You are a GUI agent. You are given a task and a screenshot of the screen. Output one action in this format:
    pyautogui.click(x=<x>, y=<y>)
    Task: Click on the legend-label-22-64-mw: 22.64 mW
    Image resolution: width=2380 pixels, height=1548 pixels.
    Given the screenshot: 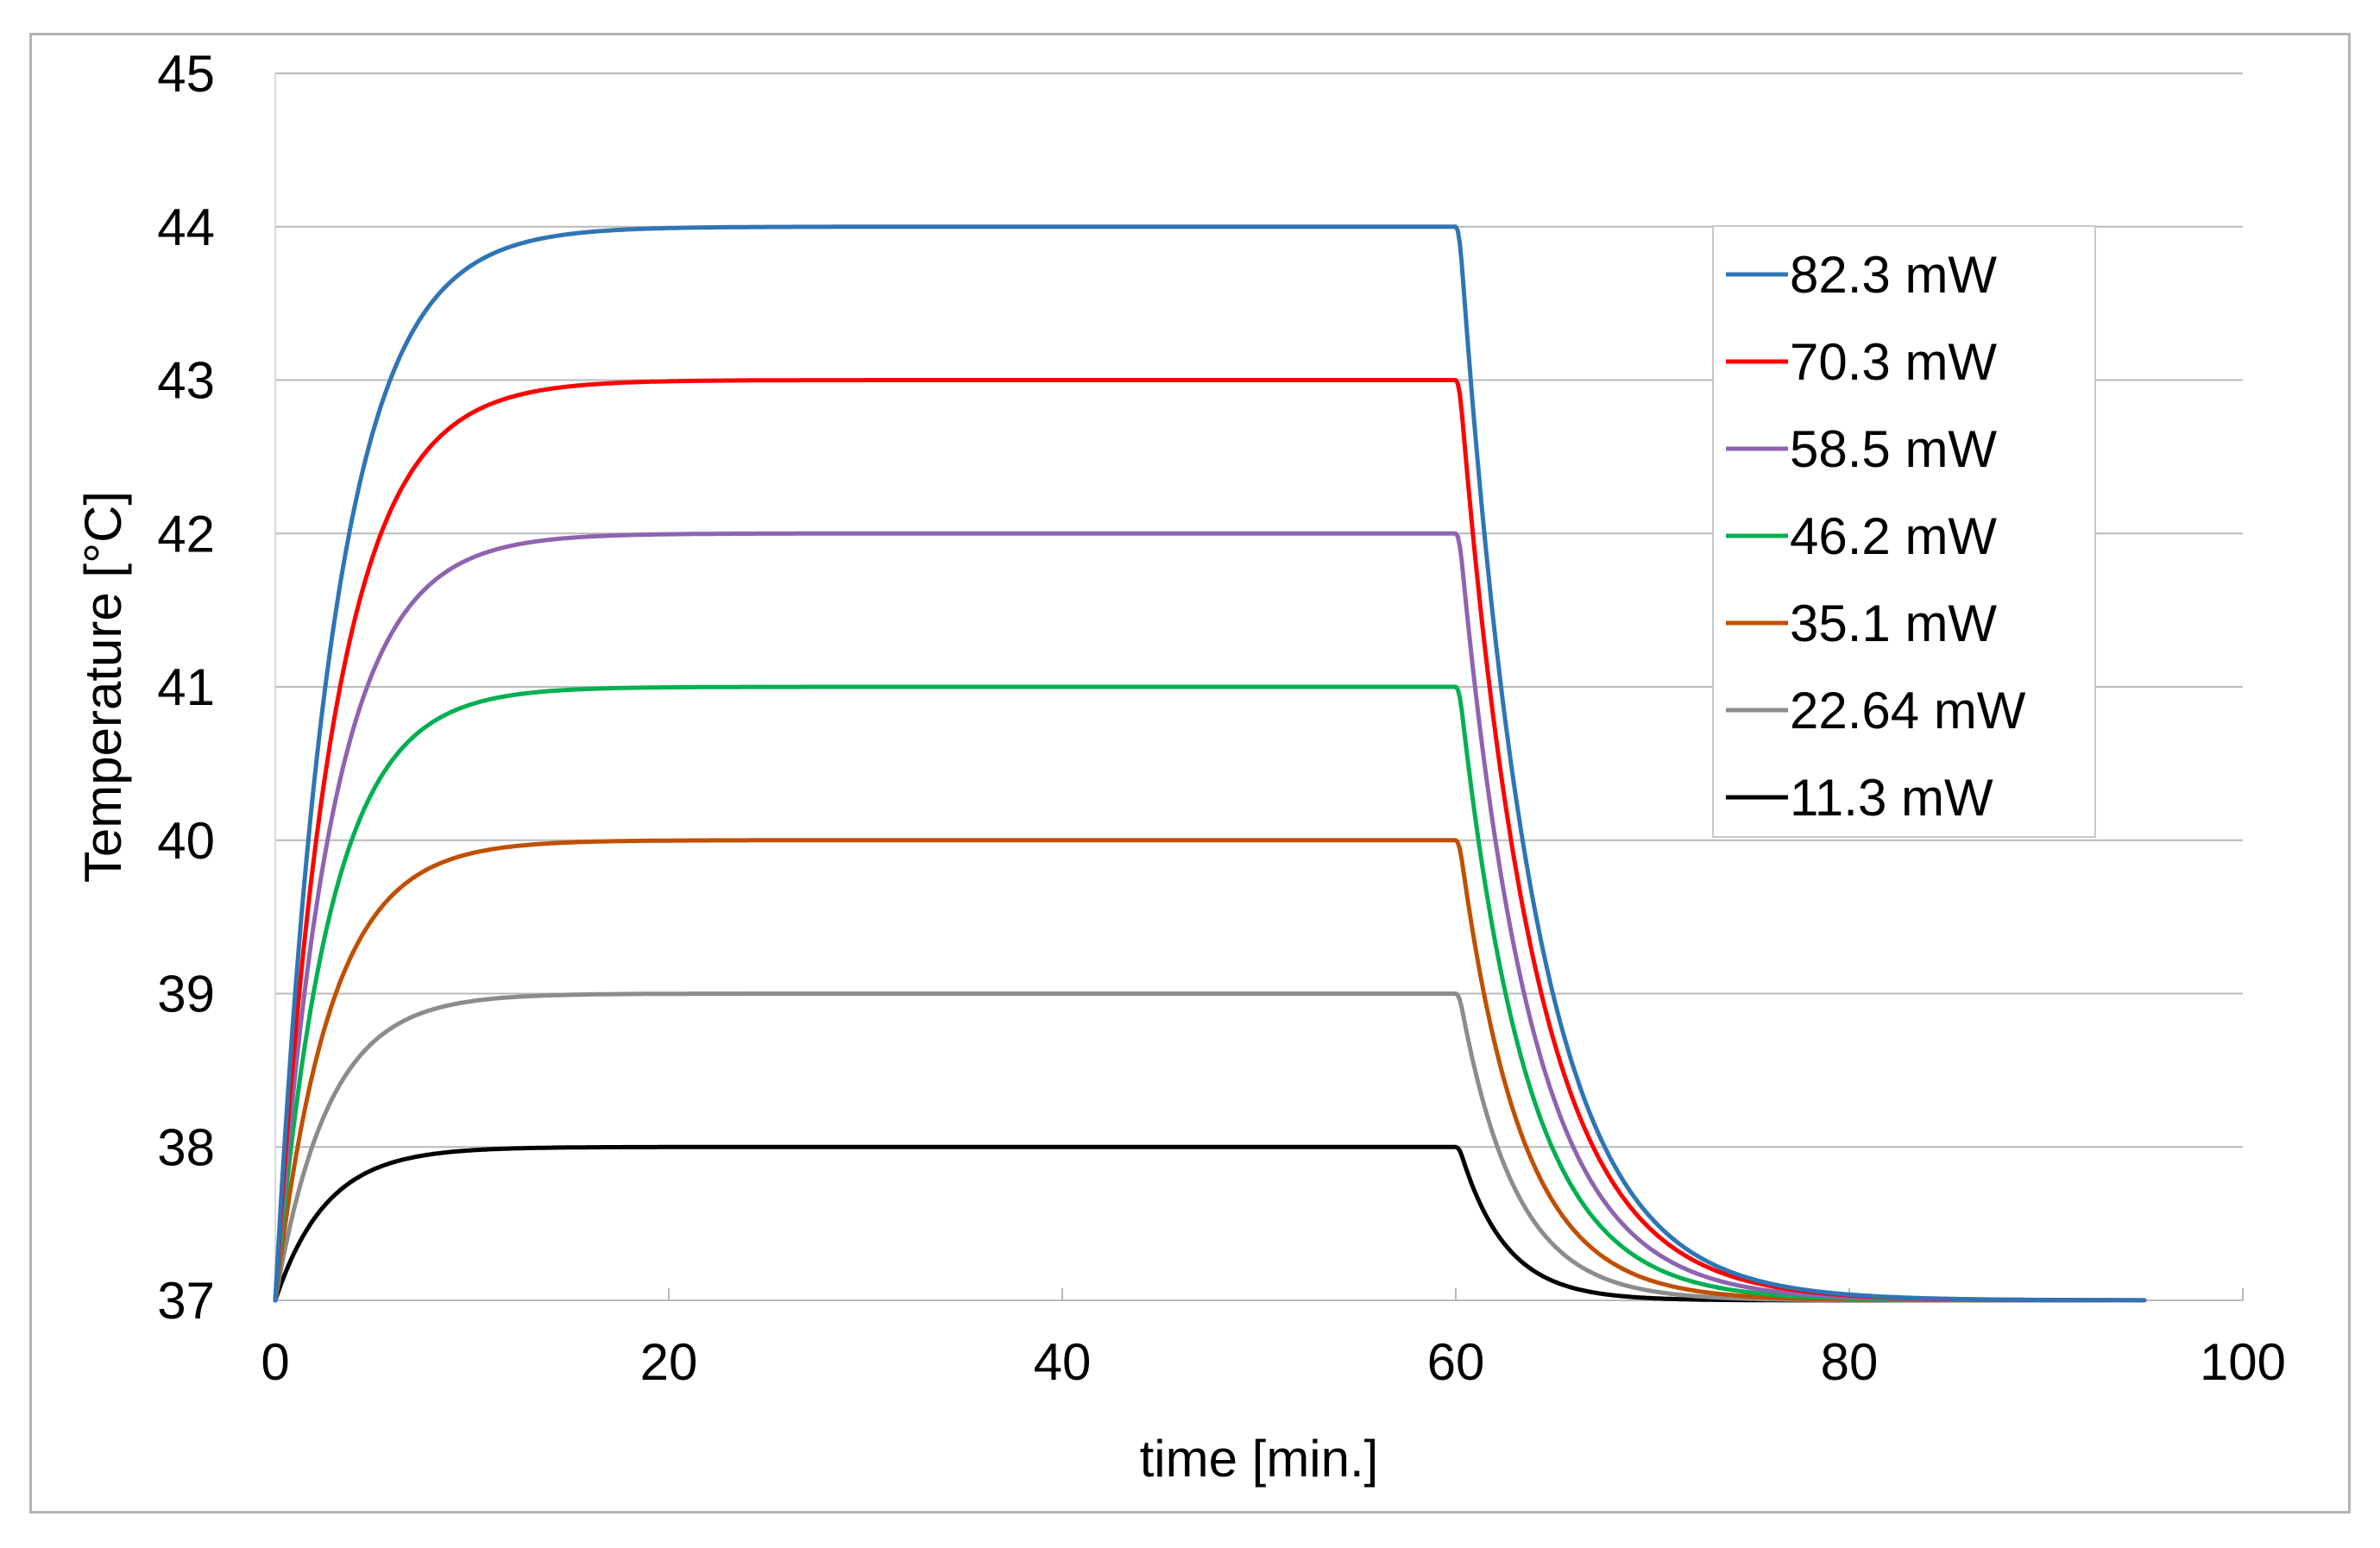 What is the action you would take?
    pyautogui.click(x=1908, y=710)
    